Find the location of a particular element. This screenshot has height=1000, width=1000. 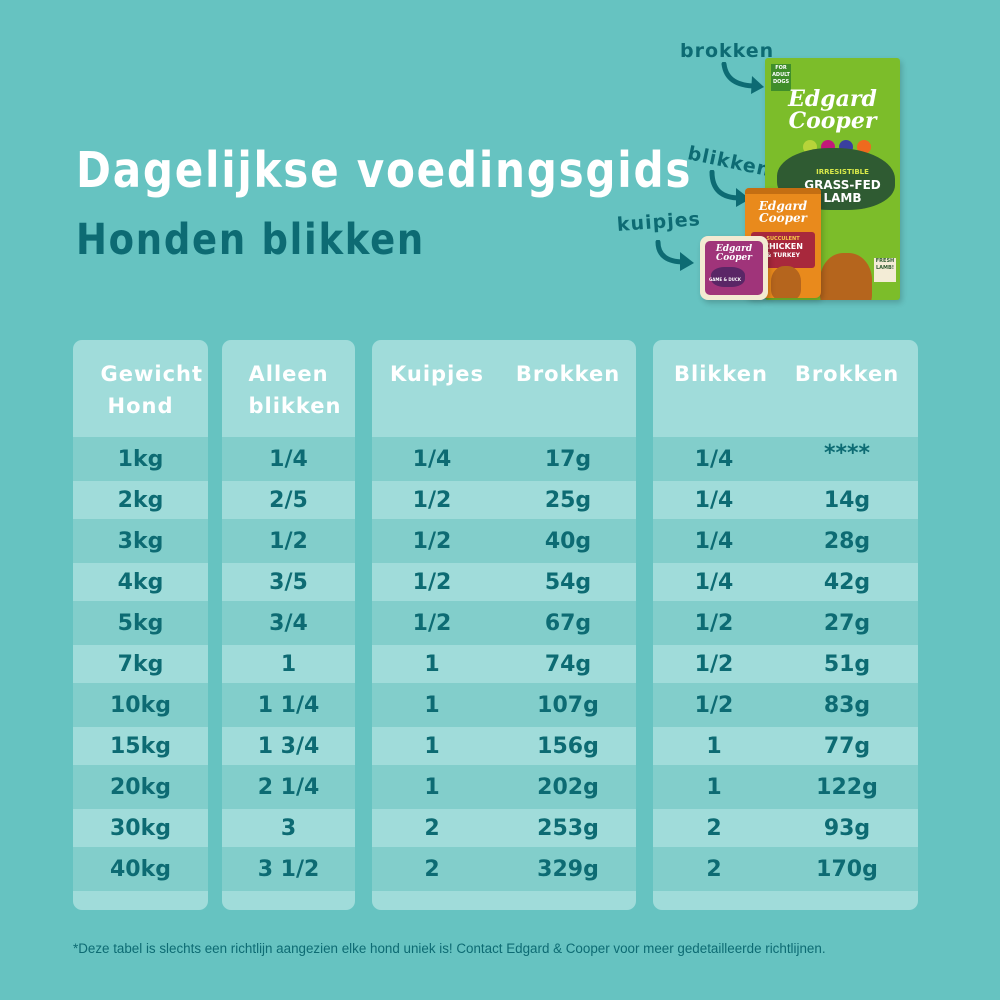

table-row: 3/5 is located at coordinates (288, 582).